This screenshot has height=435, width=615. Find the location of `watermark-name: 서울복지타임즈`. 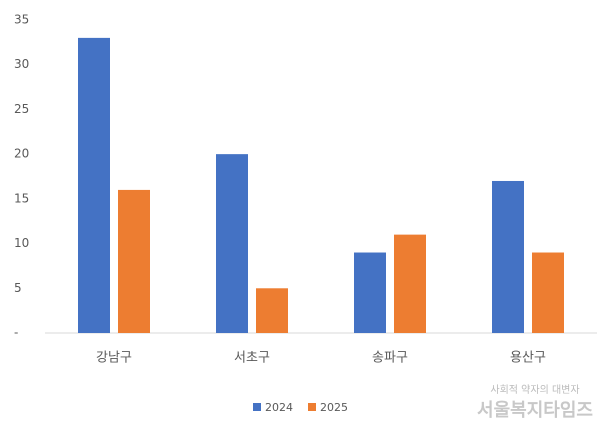

watermark-name: 서울복지타임즈 is located at coordinates (535, 410).